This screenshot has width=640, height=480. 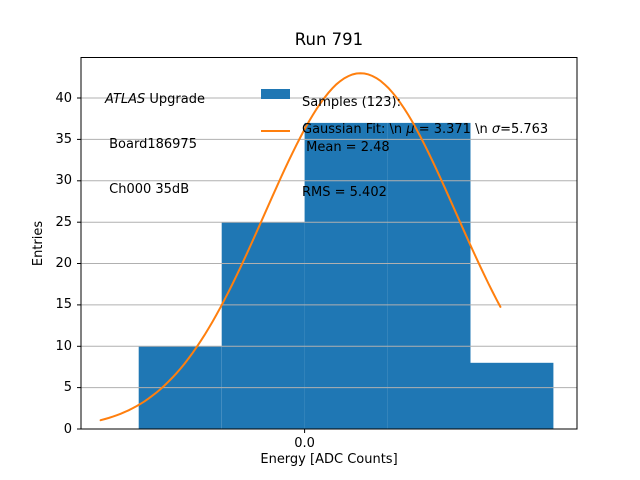 I want to click on annotation-line-1: ATLAS Upgrade, so click(x=155, y=99).